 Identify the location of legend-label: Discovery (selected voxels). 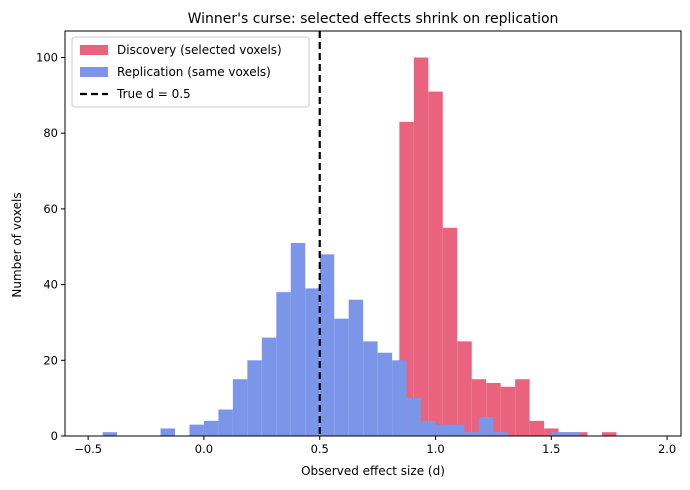
(199, 50).